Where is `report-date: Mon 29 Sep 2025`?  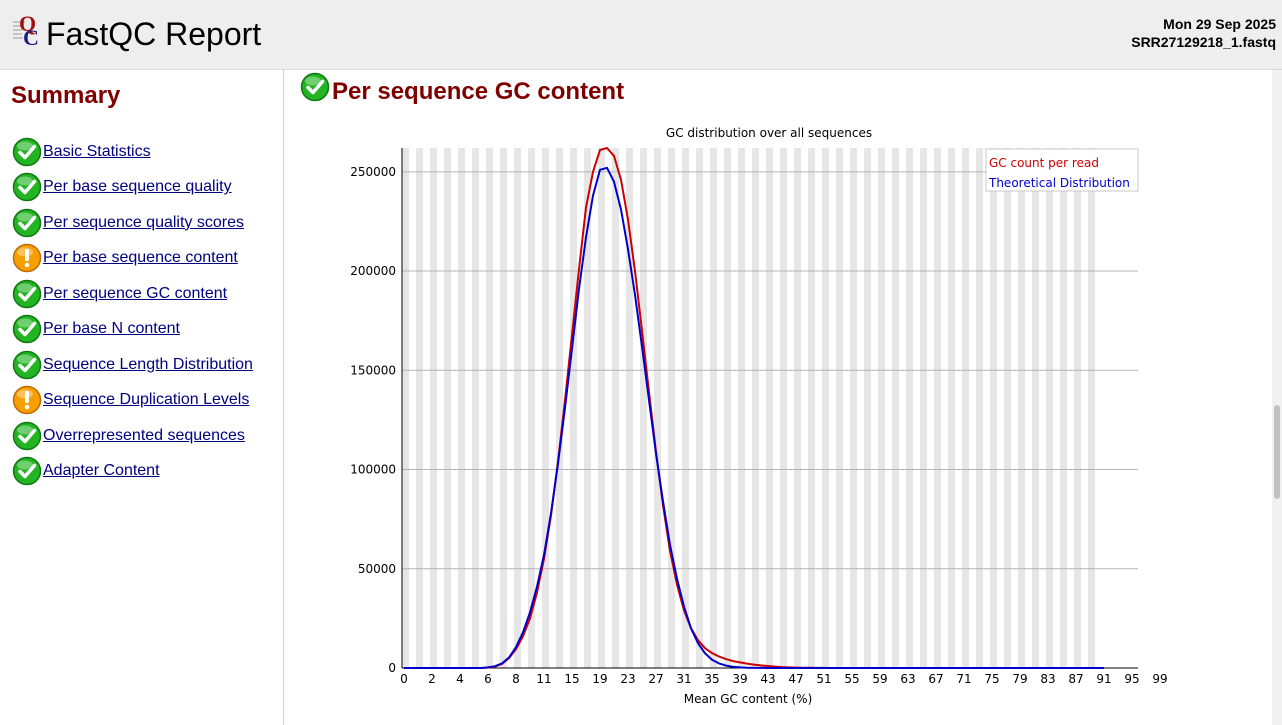
report-date: Mon 29 Sep 2025 is located at coordinates (1219, 24).